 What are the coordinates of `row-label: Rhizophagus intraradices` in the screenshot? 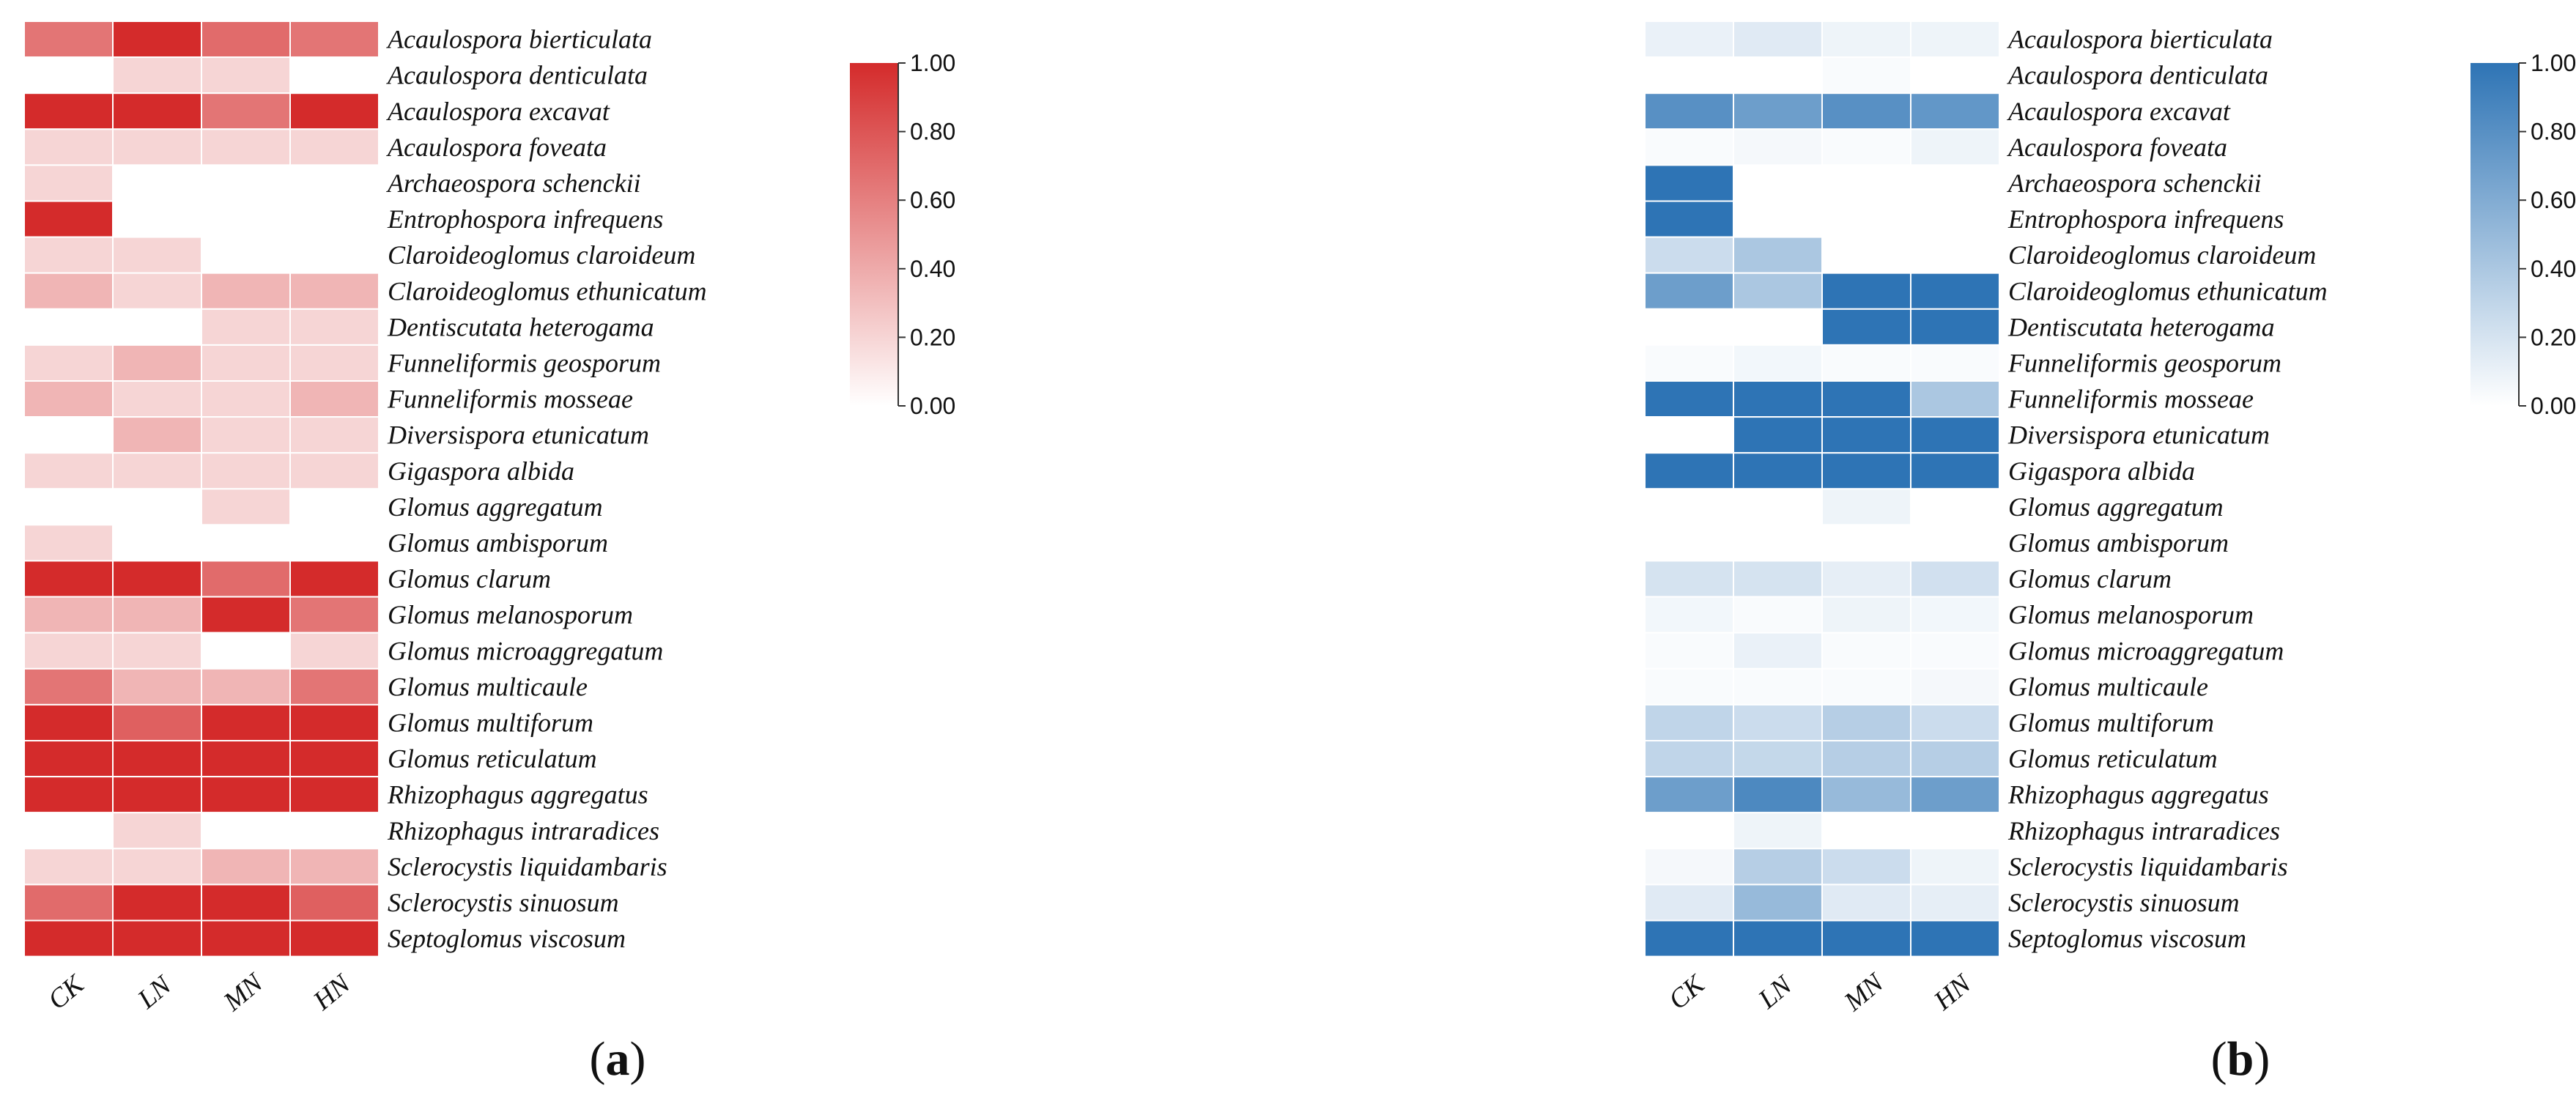 It's located at (2143, 830).